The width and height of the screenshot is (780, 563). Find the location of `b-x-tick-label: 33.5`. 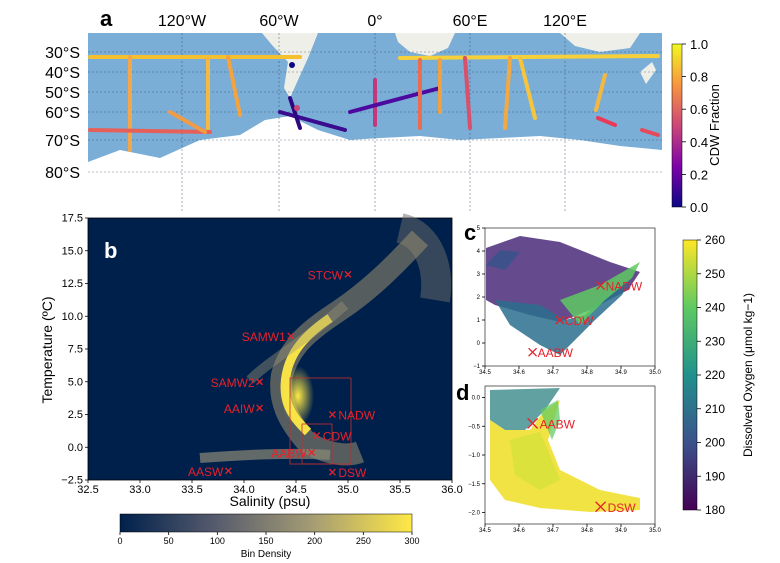

b-x-tick-label: 33.5 is located at coordinates (191, 490).